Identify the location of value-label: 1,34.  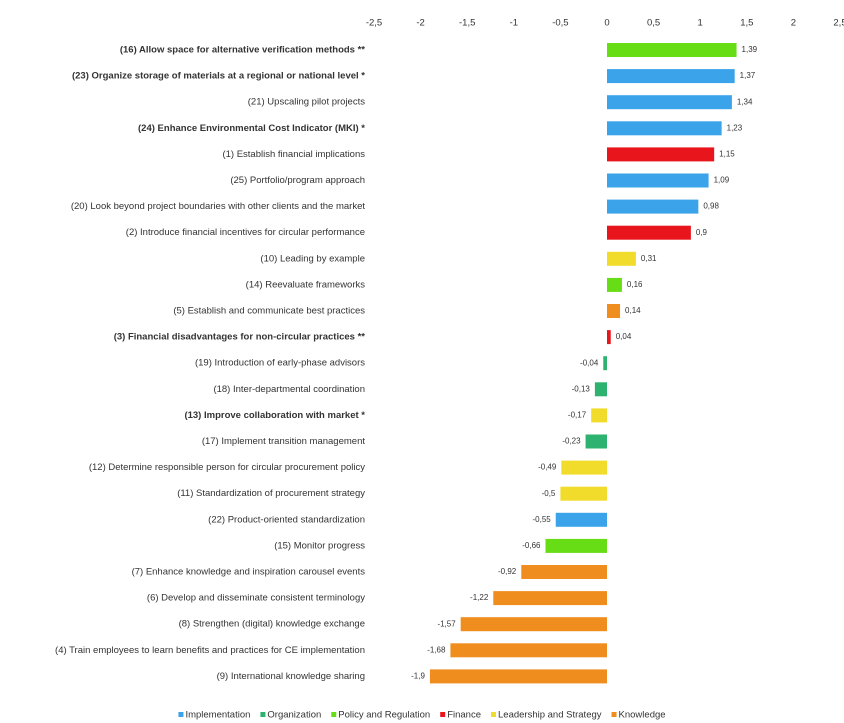
(745, 101).